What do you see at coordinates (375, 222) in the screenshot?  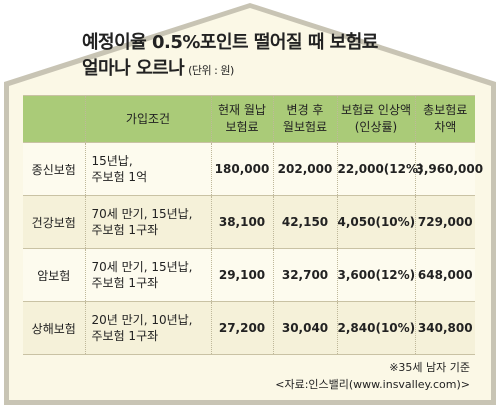 I see `premium-increase: 4,050(10%)` at bounding box center [375, 222].